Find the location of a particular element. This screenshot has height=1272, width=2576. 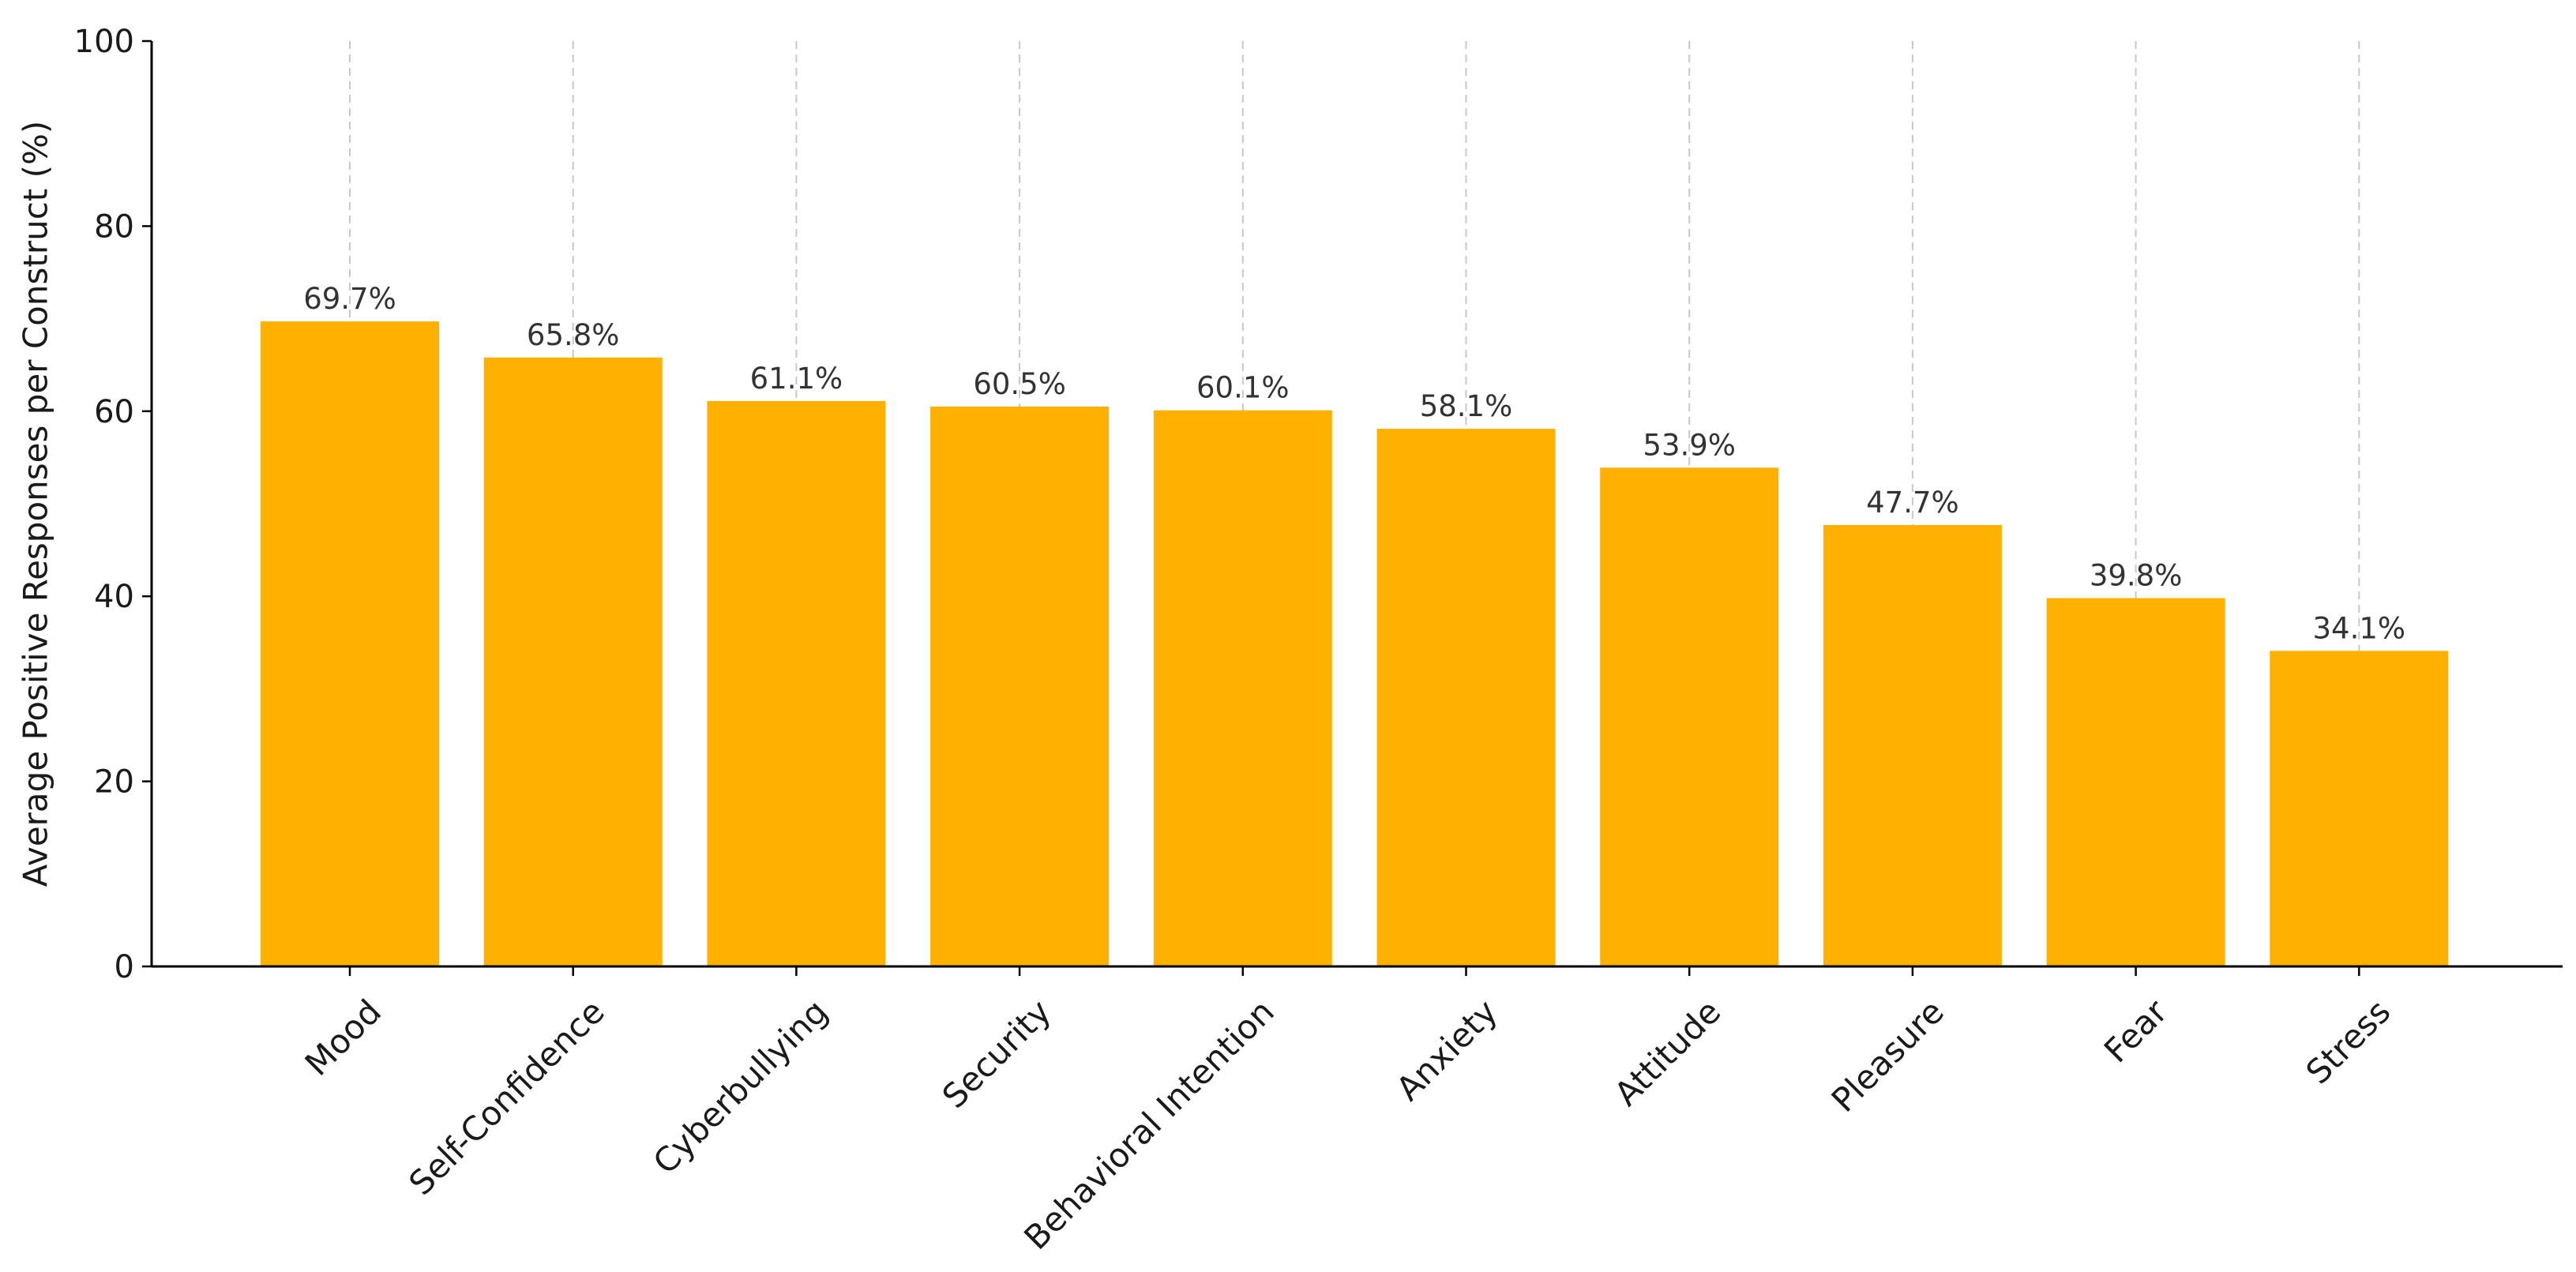

data-label: 53.9% is located at coordinates (1689, 445).